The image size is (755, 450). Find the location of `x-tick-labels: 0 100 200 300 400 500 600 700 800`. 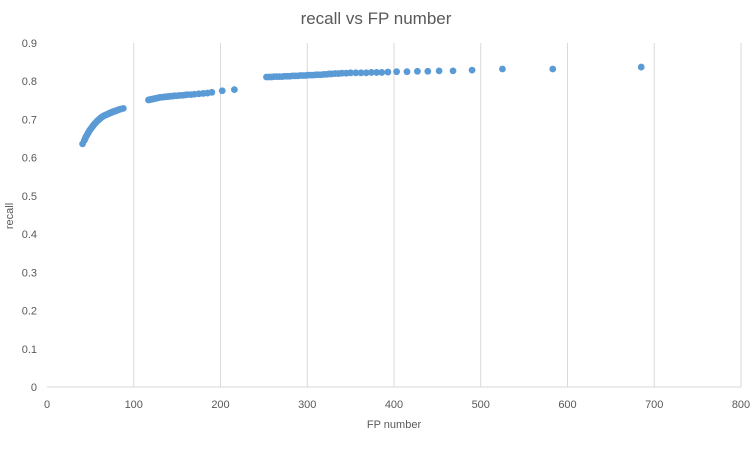

x-tick-labels: 0 100 200 300 400 500 600 700 800 is located at coordinates (397, 405).